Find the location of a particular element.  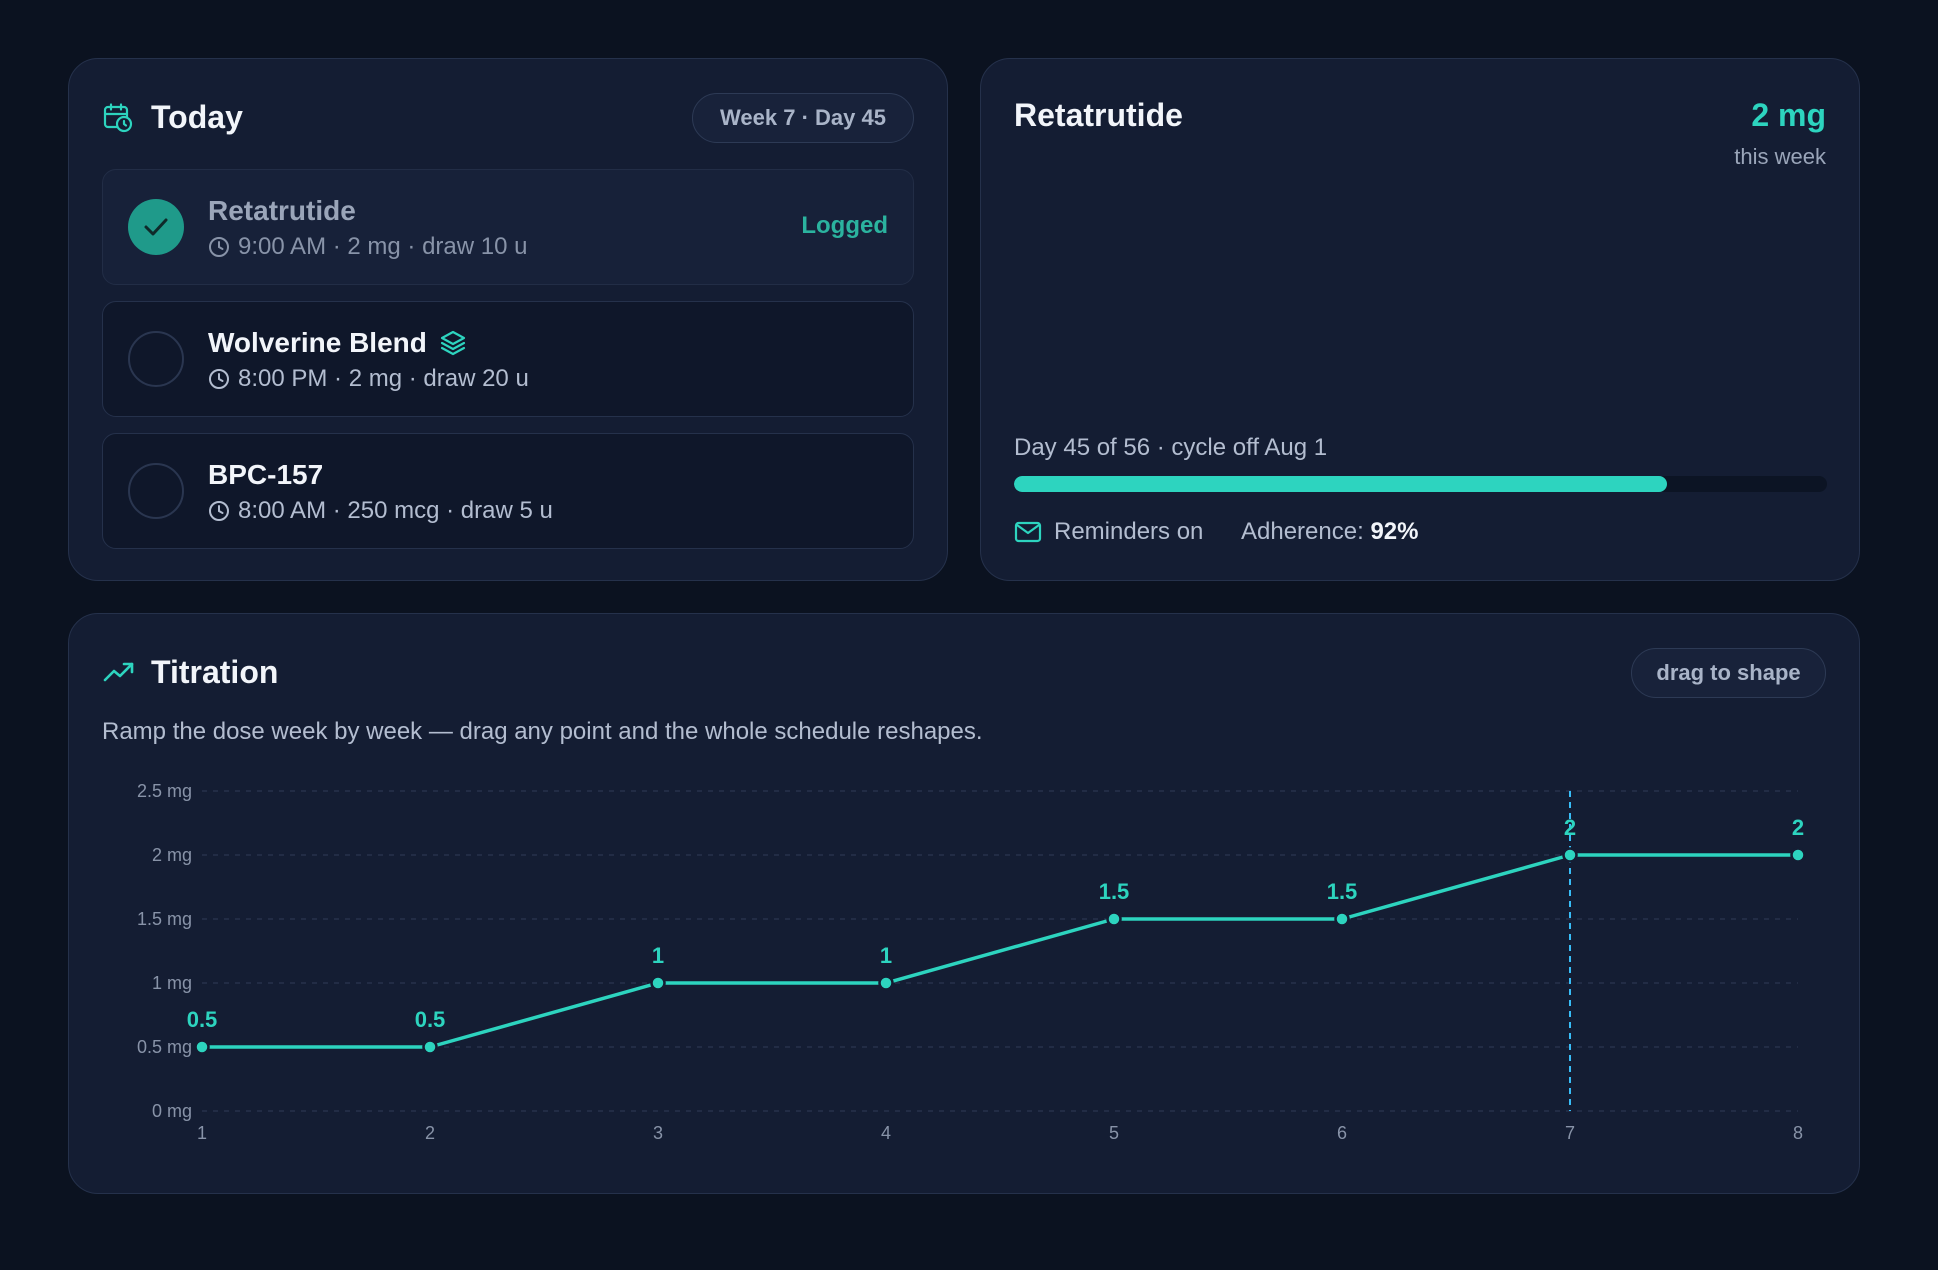

x-tick-label: 4 is located at coordinates (886, 1133).